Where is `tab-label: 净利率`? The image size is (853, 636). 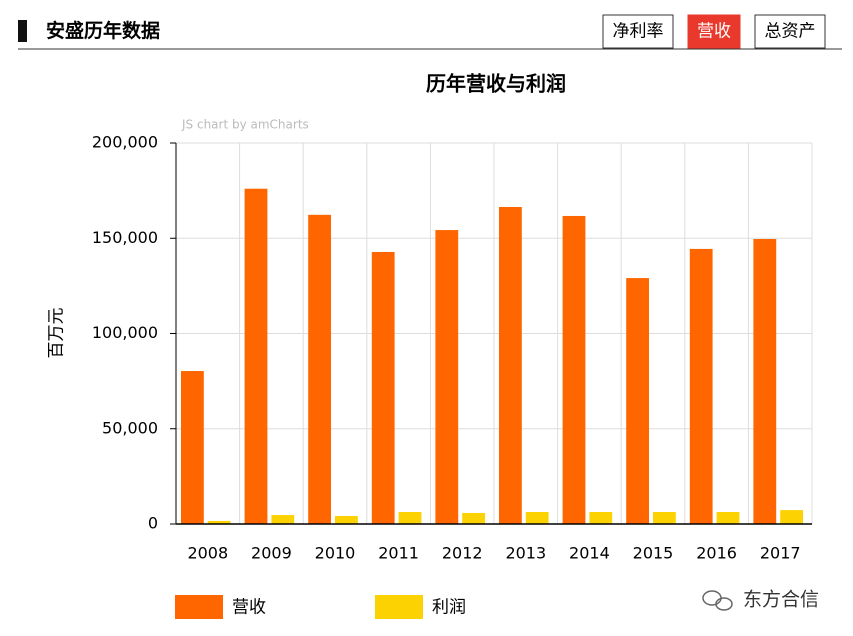 tab-label: 净利率 is located at coordinates (638, 32).